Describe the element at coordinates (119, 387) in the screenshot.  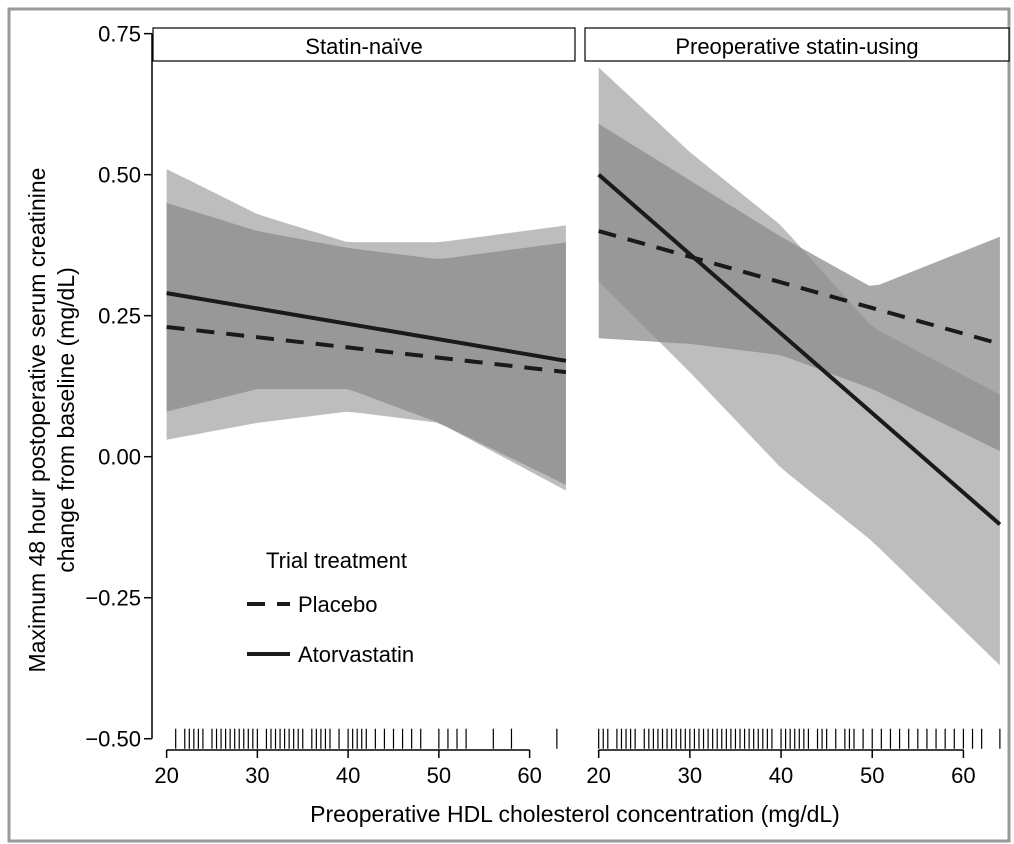
I see `y-axis: 0.75 0.50 0.25 0.00 −0.25 −0.50` at that location.